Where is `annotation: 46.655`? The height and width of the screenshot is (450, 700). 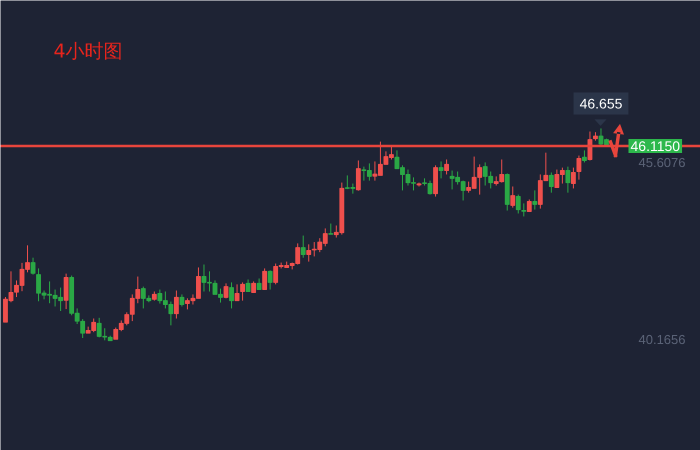 annotation: 46.655 is located at coordinates (601, 103).